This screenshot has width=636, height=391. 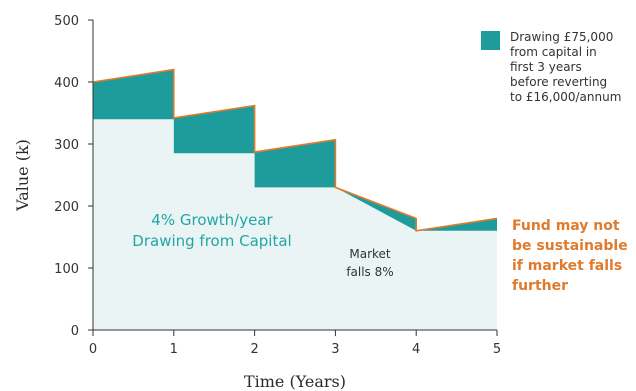 I want to click on y-tick-label-100: 100, so click(x=66, y=269).